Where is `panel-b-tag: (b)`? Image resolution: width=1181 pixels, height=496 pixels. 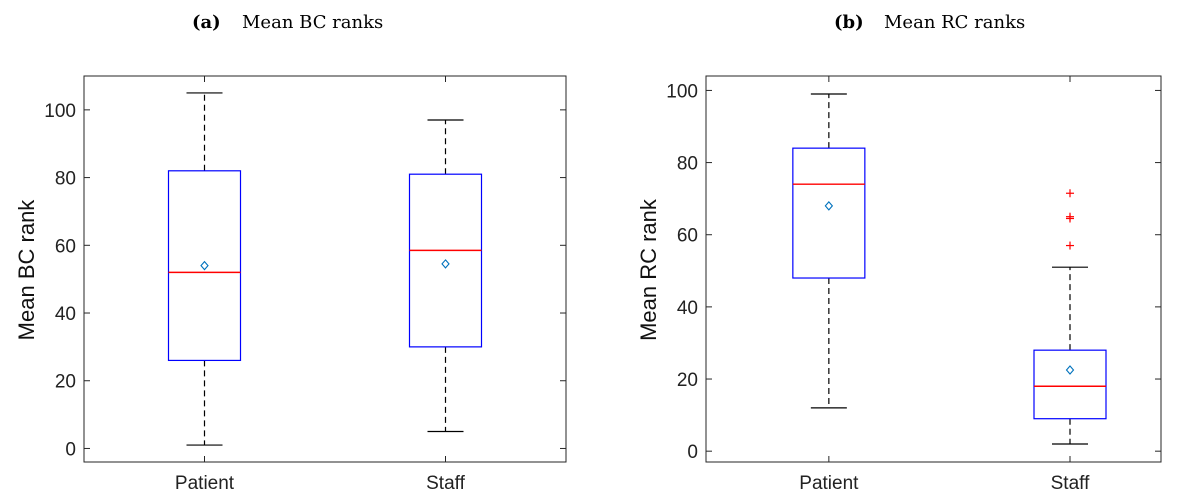
panel-b-tag: (b) is located at coordinates (849, 22).